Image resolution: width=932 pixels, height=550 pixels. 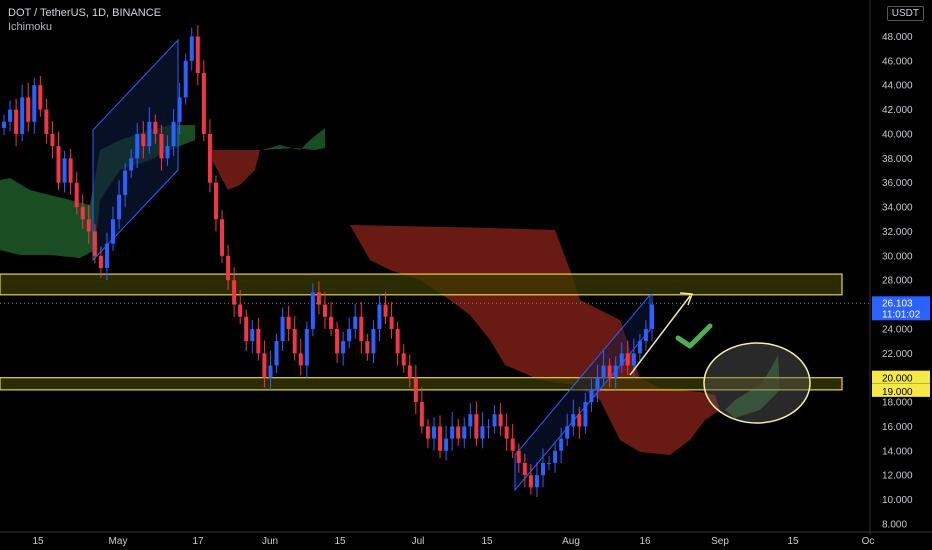 What do you see at coordinates (897, 281) in the screenshot?
I see `price-tick-label: 28.000` at bounding box center [897, 281].